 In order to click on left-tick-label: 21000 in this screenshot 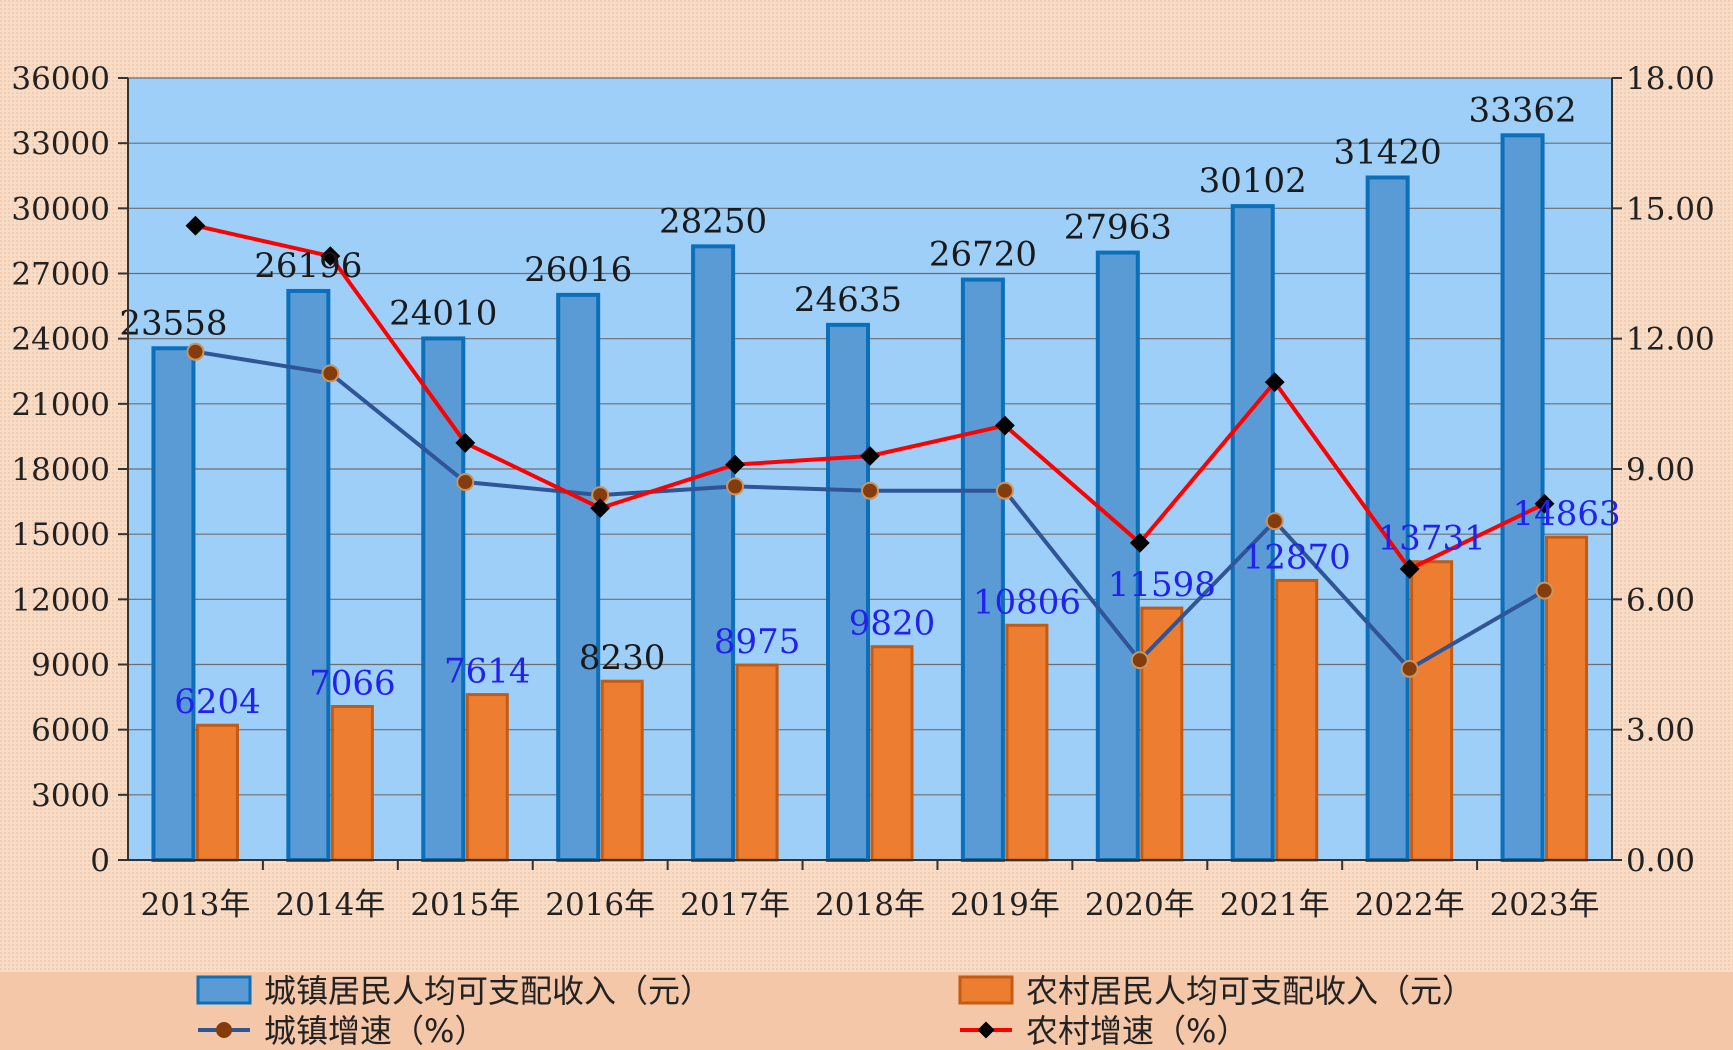, I will do `click(60, 405)`.